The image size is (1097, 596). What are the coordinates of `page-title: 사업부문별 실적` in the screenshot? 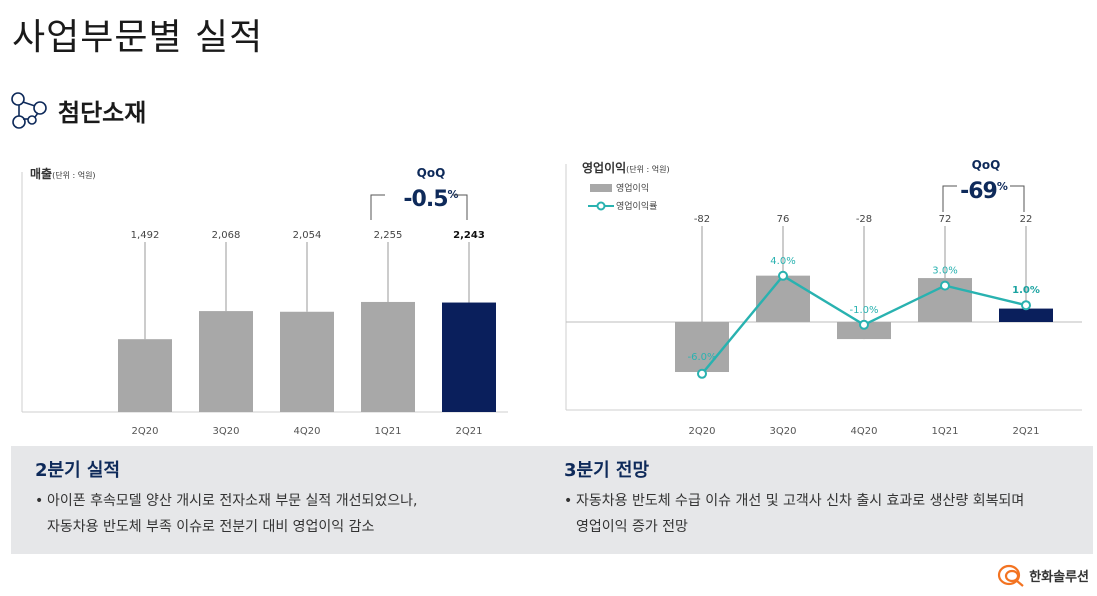 It's located at (138, 37).